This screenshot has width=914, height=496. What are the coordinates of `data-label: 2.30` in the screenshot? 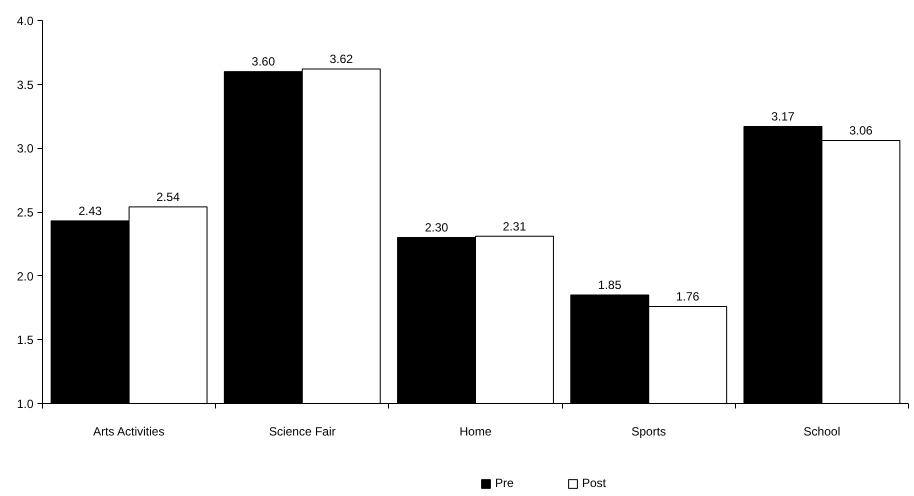 It's located at (436, 227).